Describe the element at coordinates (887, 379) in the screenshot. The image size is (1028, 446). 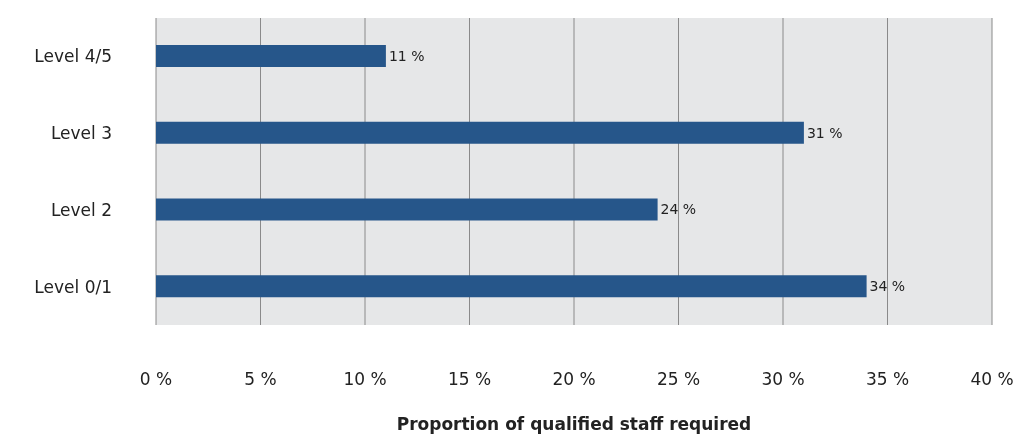
I see `x-tick-label: 35 %` at that location.